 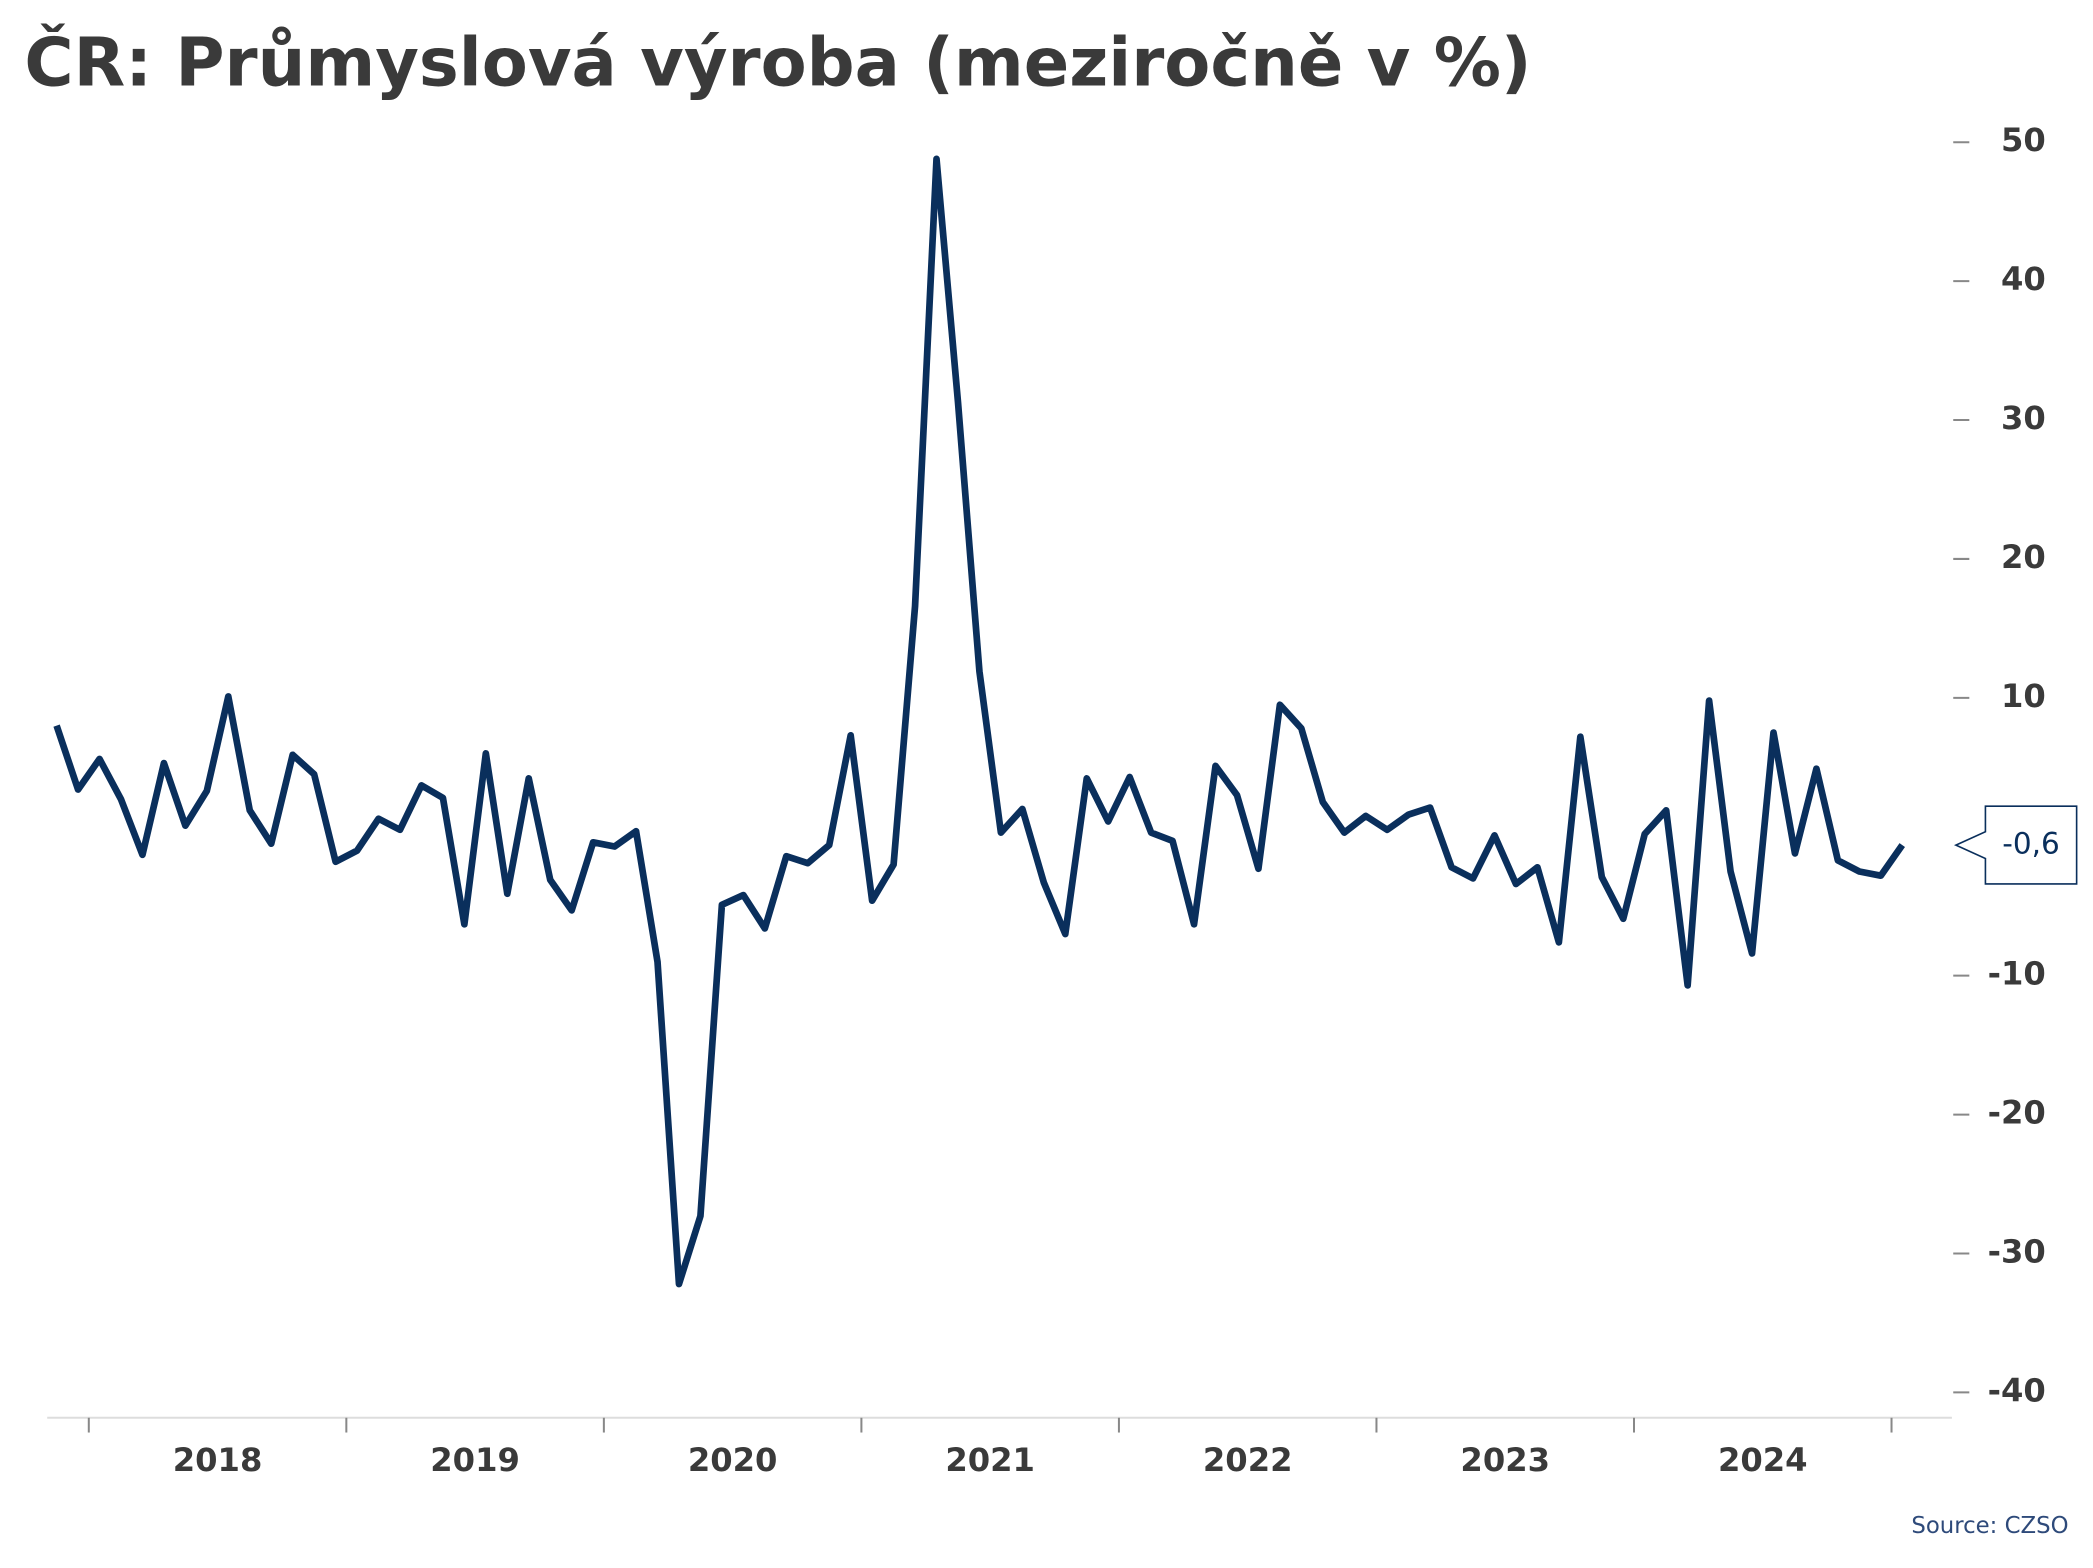 What do you see at coordinates (733, 1460) in the screenshot?
I see `x-tick-label: 2020` at bounding box center [733, 1460].